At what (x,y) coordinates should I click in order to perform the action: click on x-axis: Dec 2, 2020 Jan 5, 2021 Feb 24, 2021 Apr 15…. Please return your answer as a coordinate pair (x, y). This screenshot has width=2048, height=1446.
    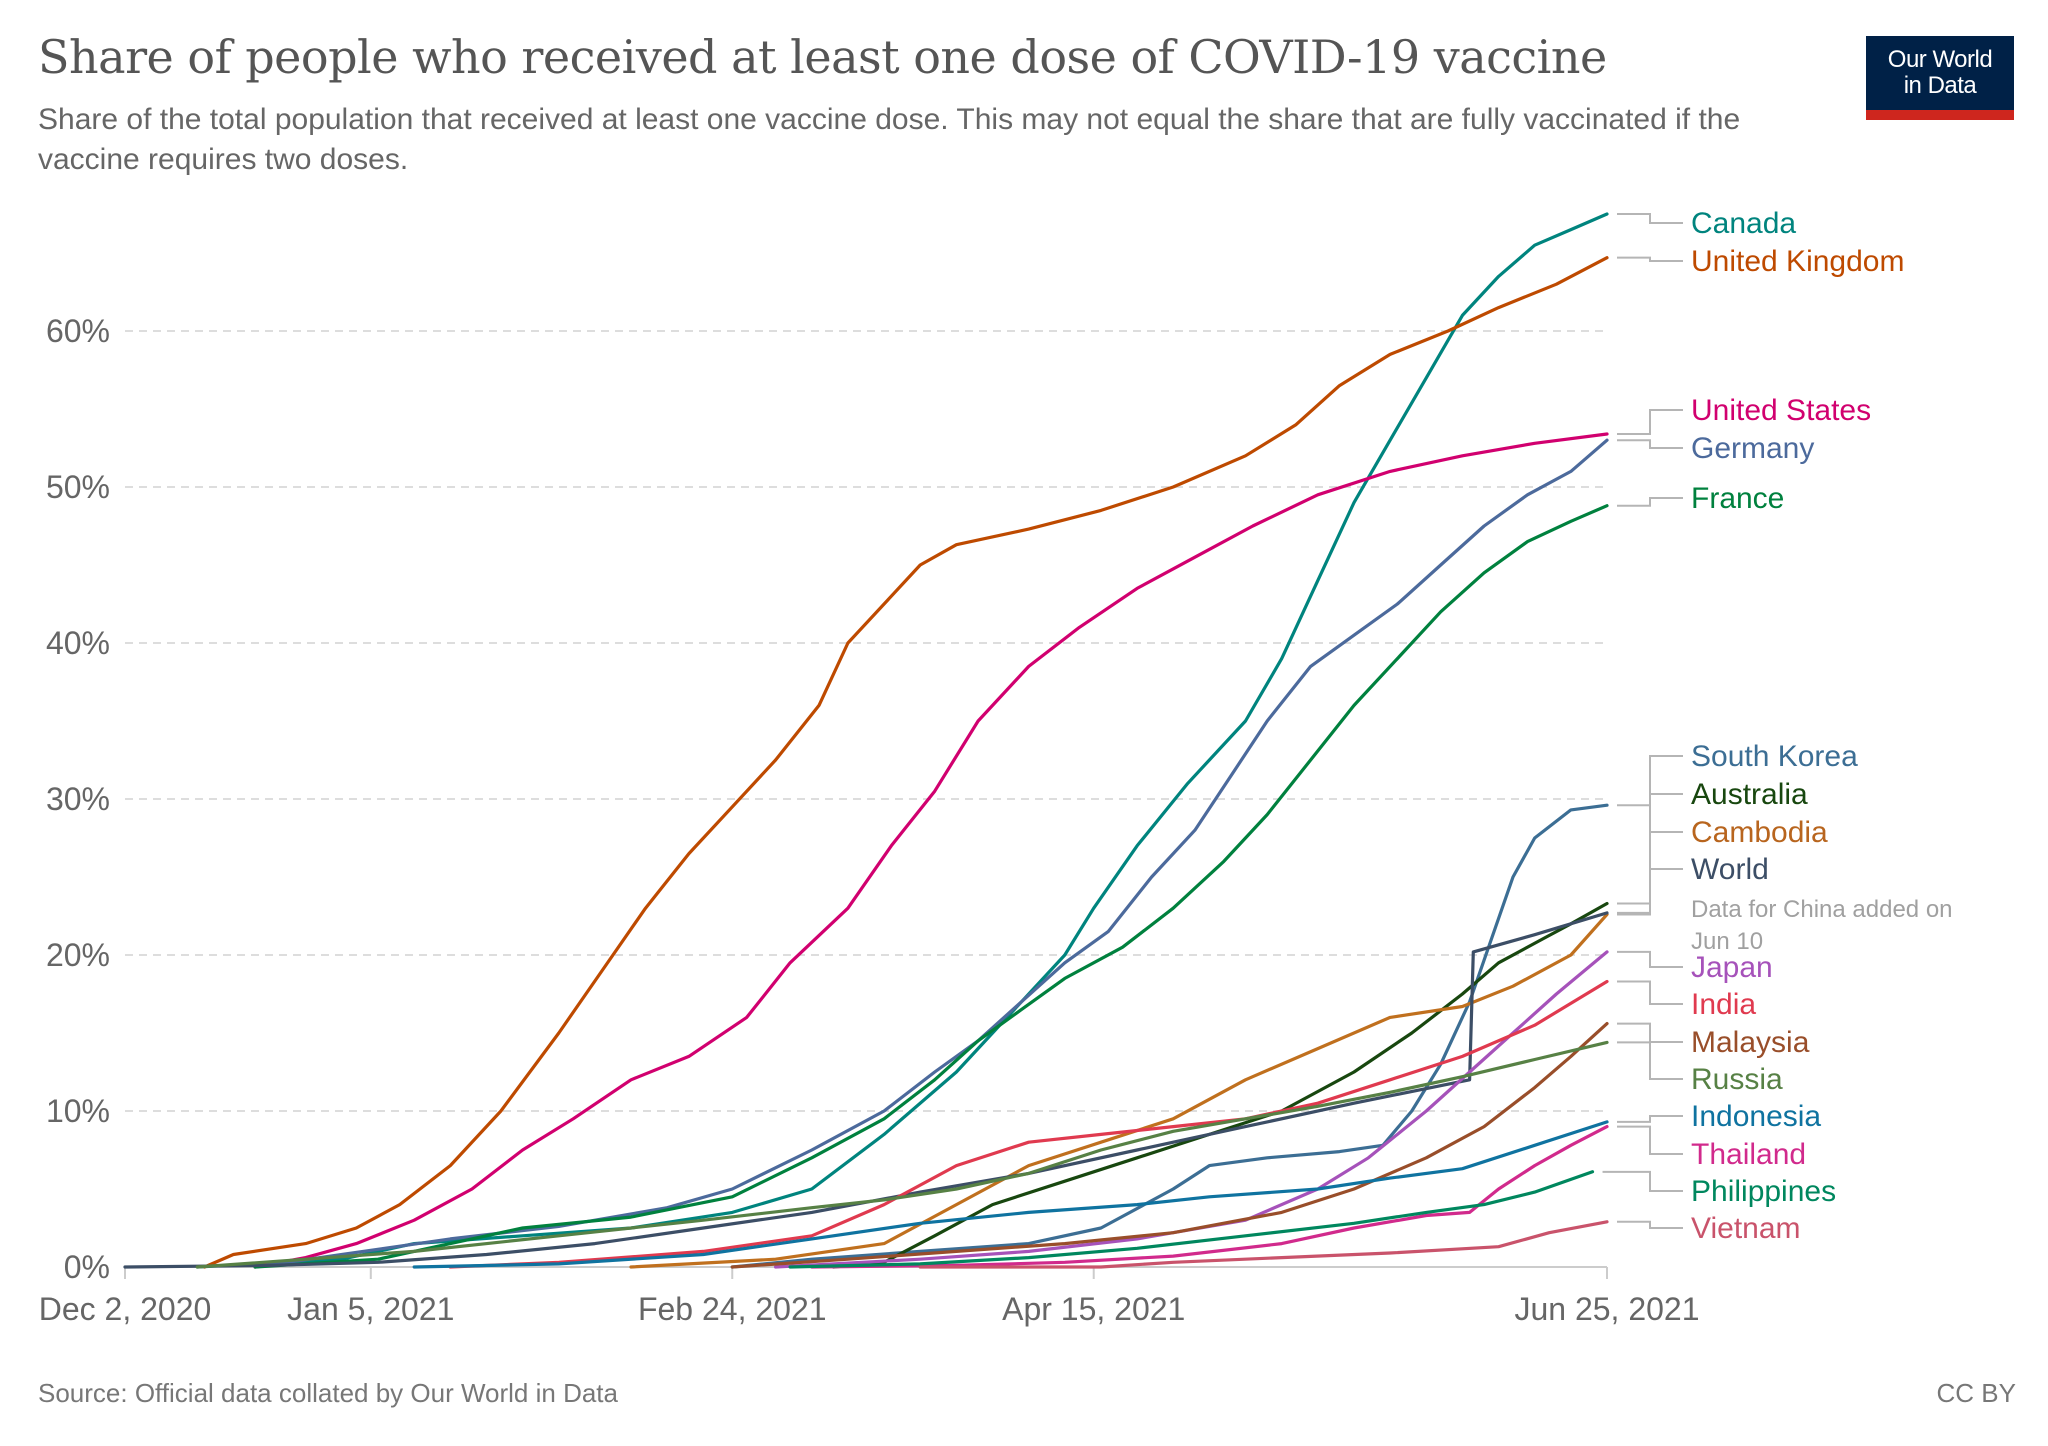
    Looking at the image, I should click on (869, 1296).